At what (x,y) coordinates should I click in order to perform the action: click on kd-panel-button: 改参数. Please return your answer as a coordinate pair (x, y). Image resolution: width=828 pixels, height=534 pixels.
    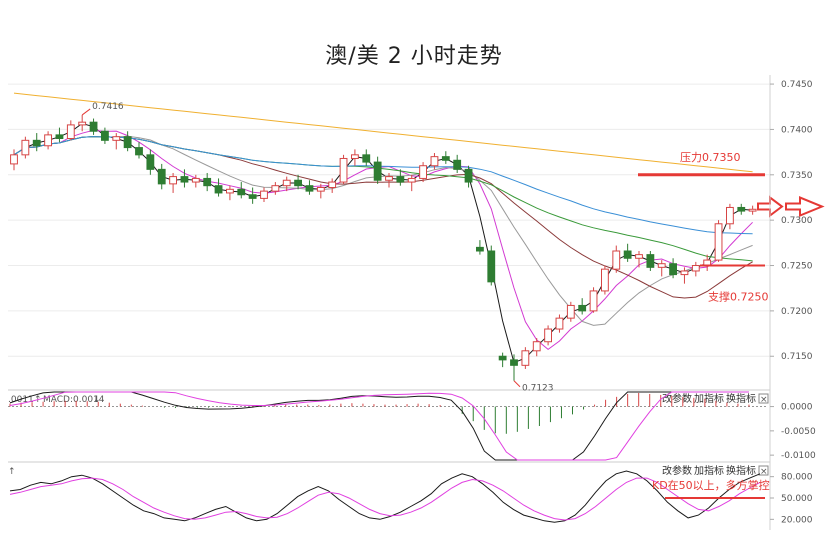
    Looking at the image, I should click on (677, 470).